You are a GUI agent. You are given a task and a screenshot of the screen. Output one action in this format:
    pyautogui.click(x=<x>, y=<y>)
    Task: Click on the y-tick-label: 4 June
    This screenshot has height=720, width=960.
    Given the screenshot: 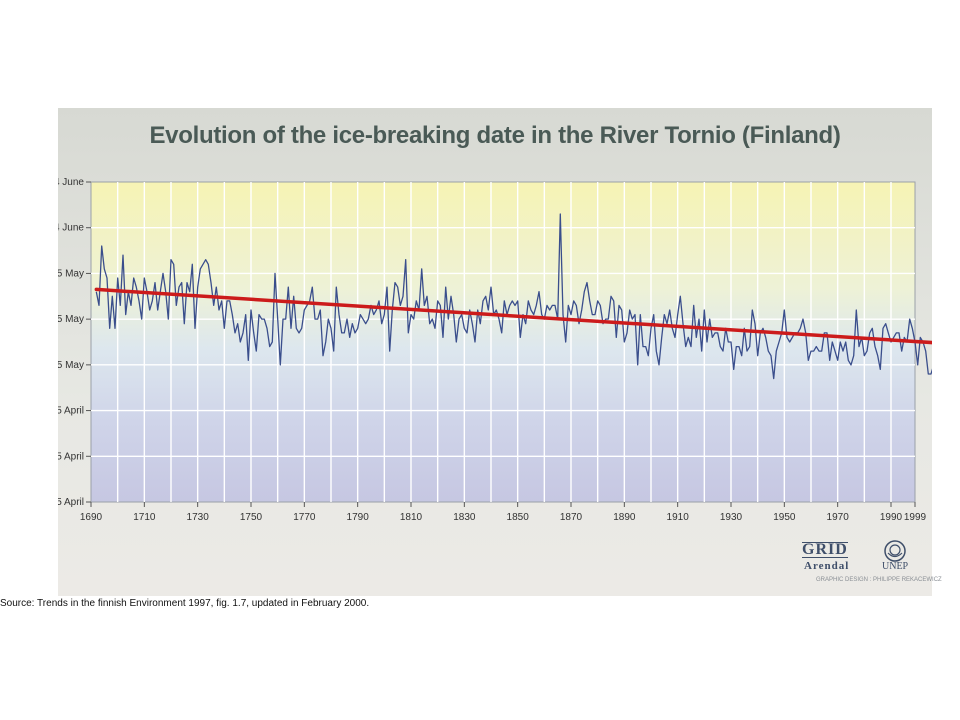 What is the action you would take?
    pyautogui.click(x=71, y=228)
    